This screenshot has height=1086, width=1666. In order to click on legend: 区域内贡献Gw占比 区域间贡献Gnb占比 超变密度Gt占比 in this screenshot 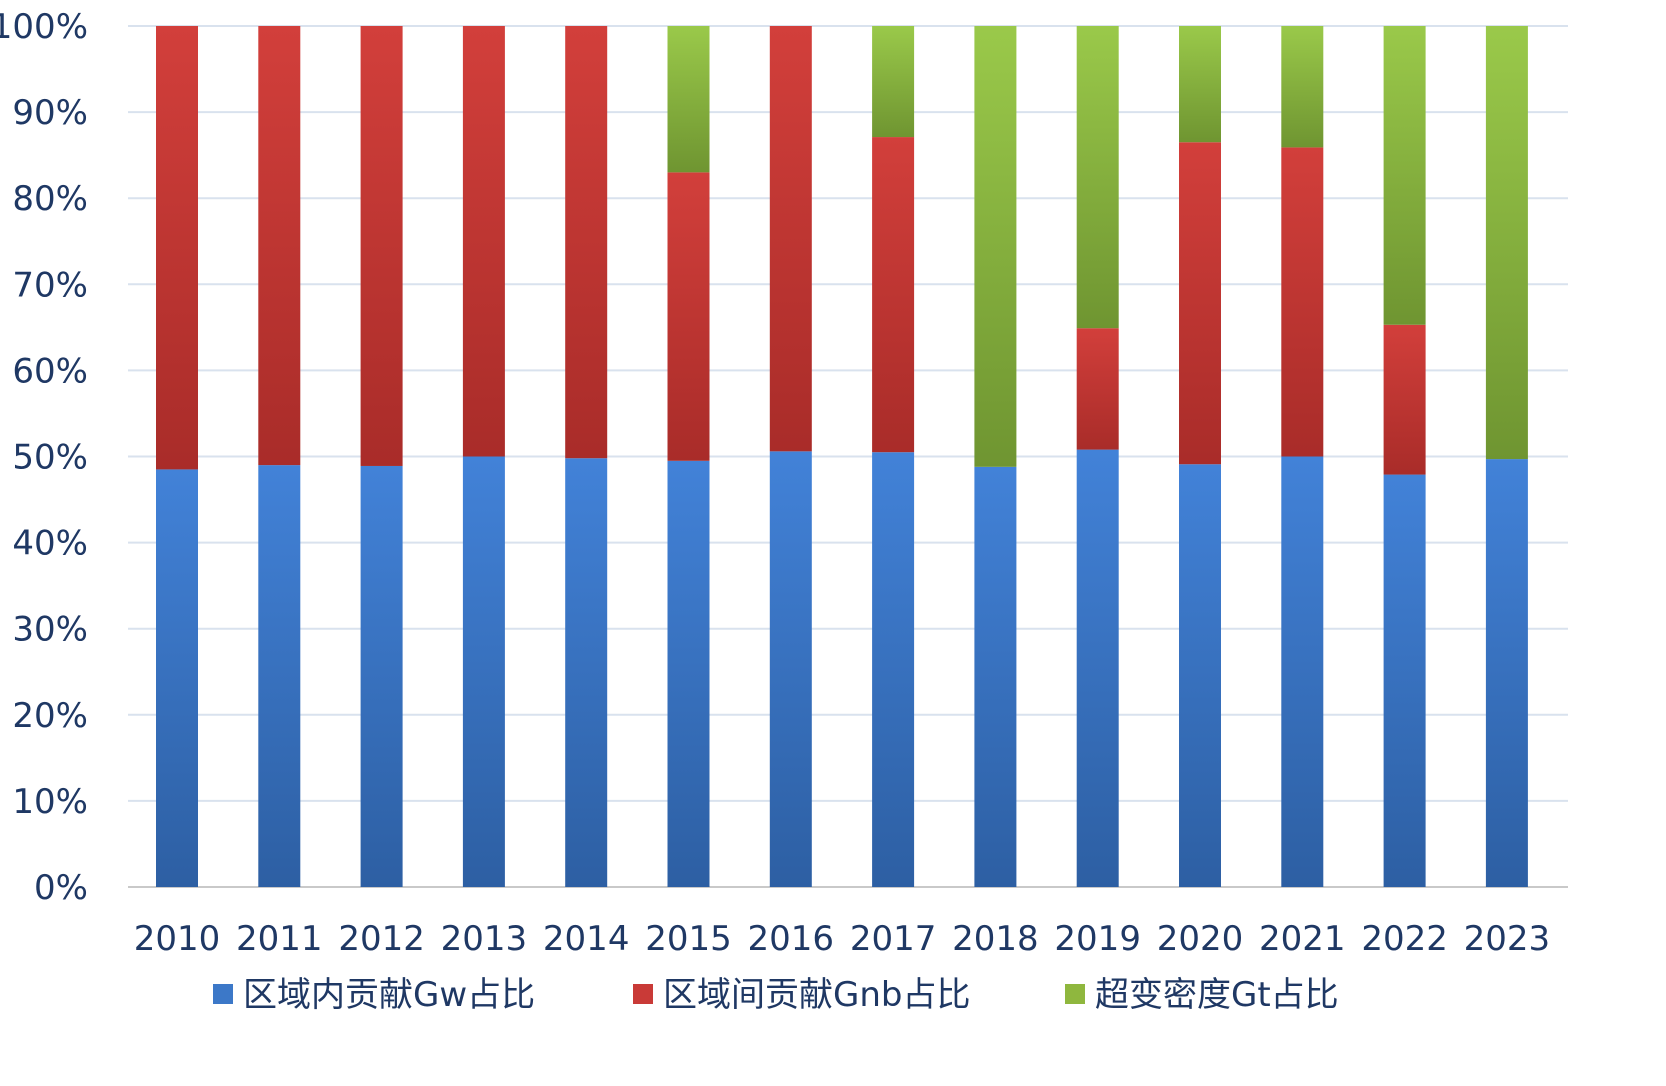, I will do `click(776, 995)`.